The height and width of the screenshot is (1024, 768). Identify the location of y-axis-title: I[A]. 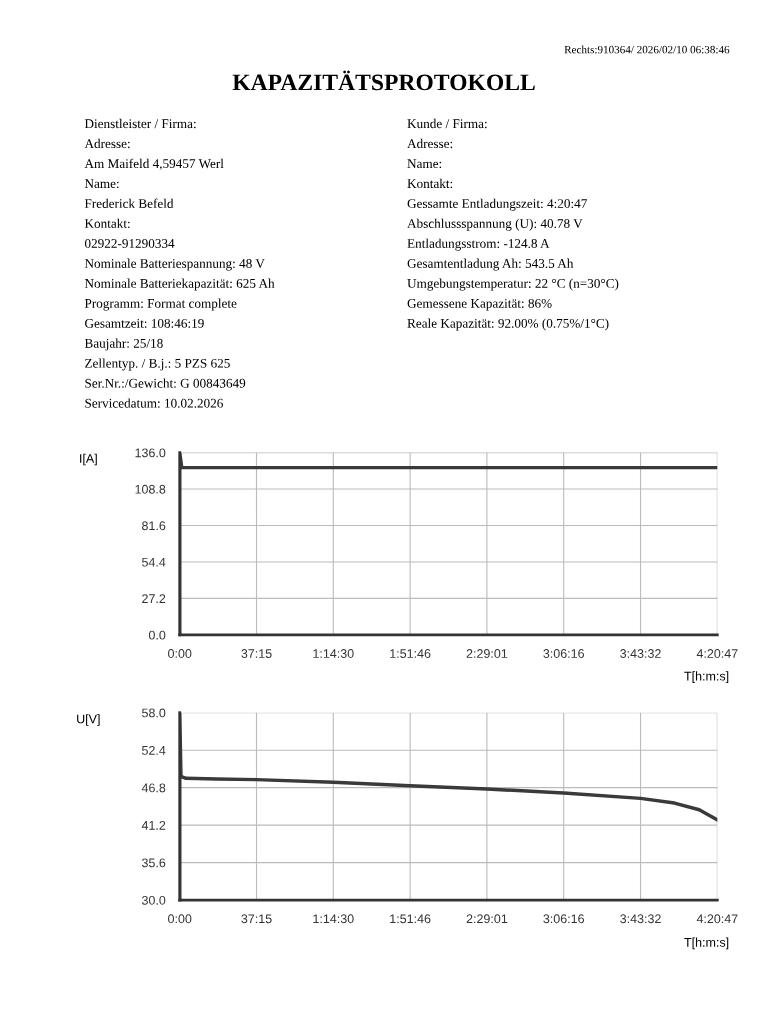
(88, 459).